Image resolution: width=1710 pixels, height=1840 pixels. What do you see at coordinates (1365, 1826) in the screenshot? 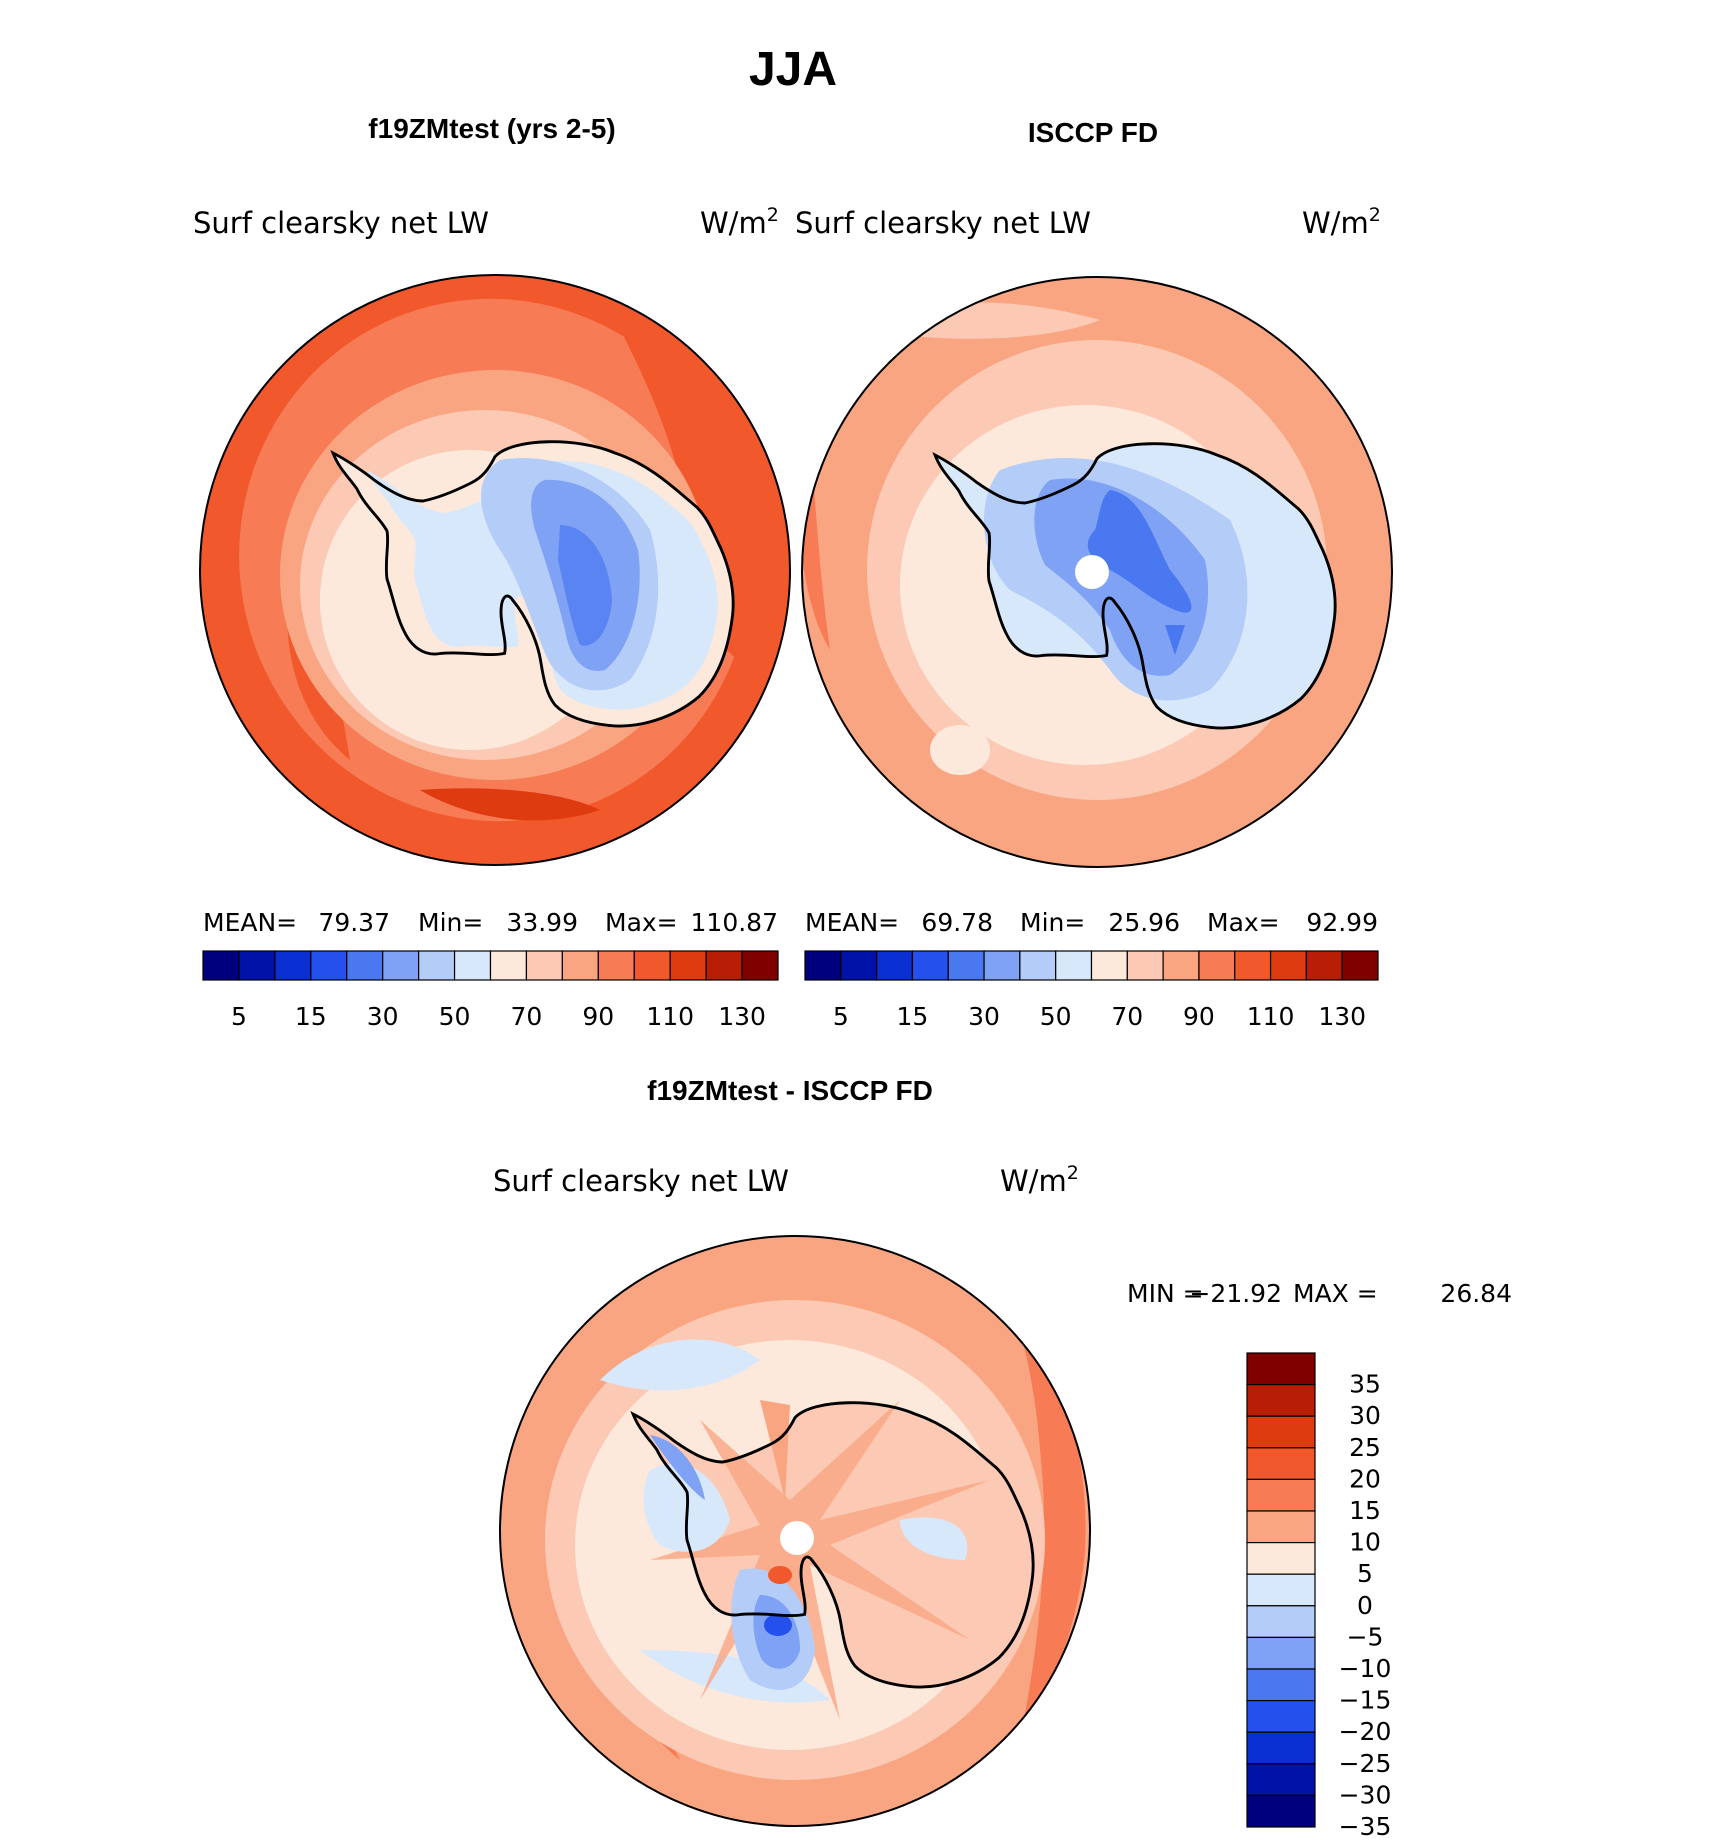
I see `colorbar-diff-tick-label: −35` at bounding box center [1365, 1826].